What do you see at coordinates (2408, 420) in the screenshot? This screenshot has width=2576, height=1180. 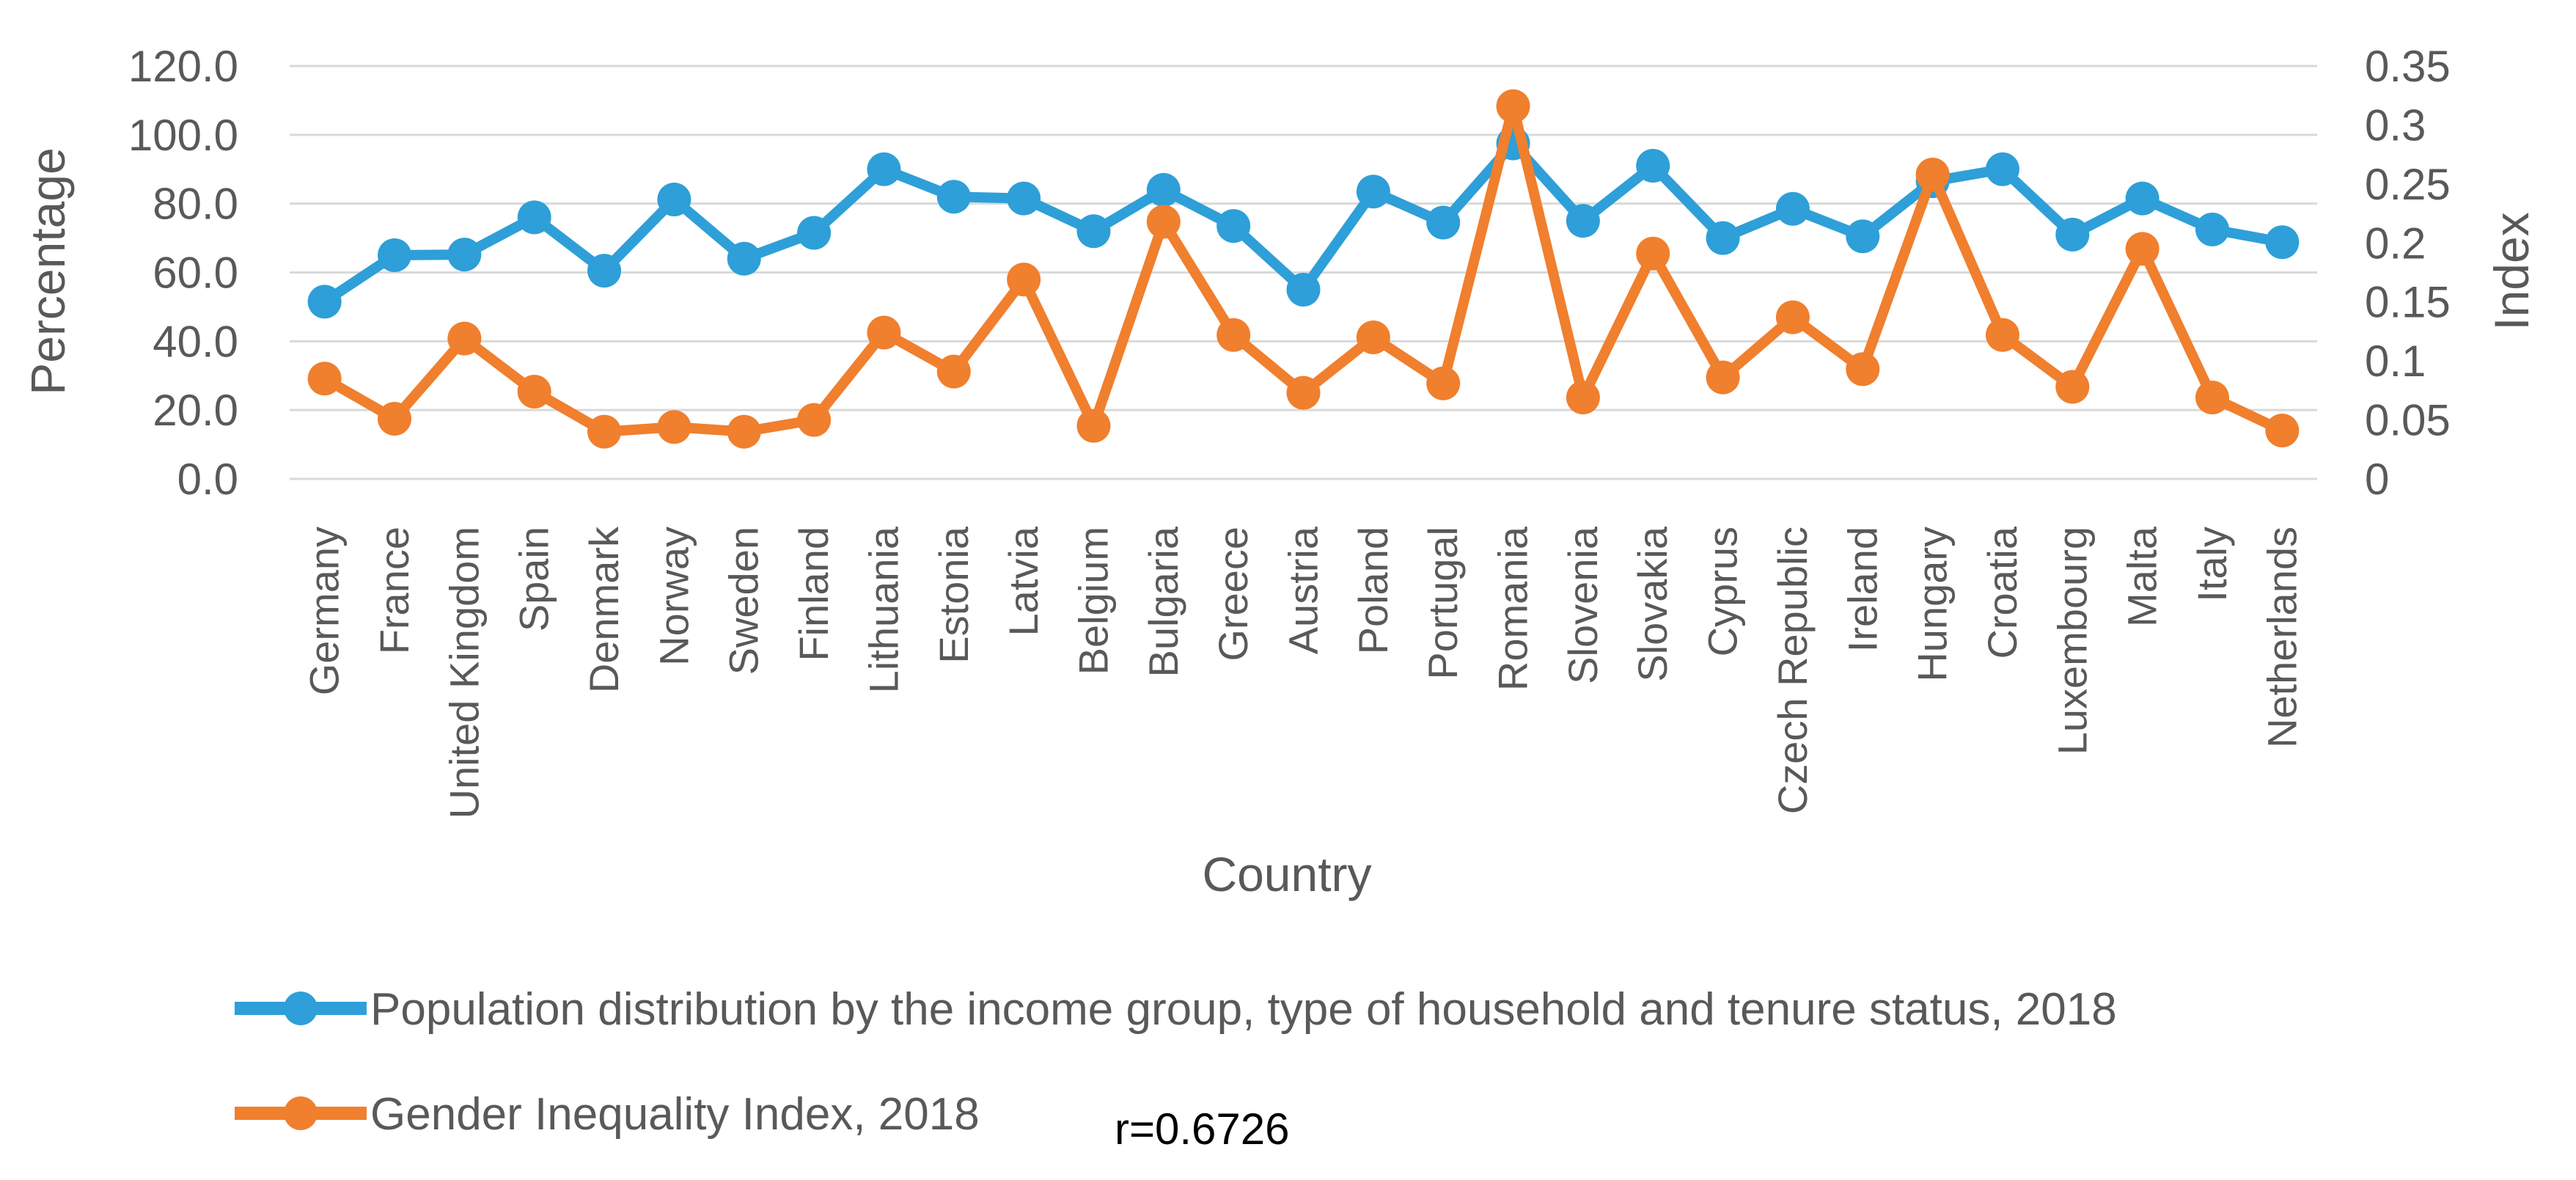 I see `y2-tick-label: 0.05` at bounding box center [2408, 420].